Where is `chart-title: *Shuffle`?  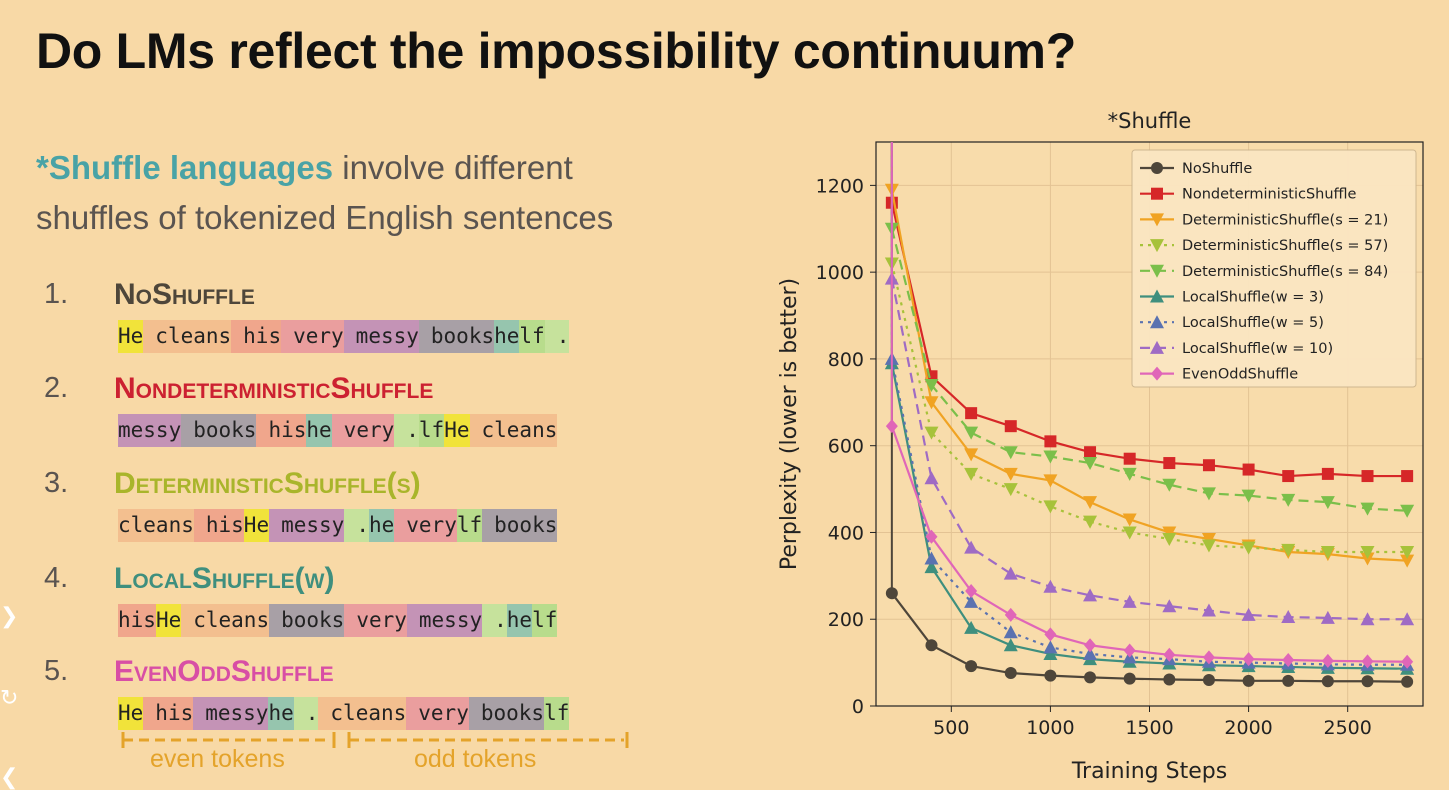 chart-title: *Shuffle is located at coordinates (1150, 121).